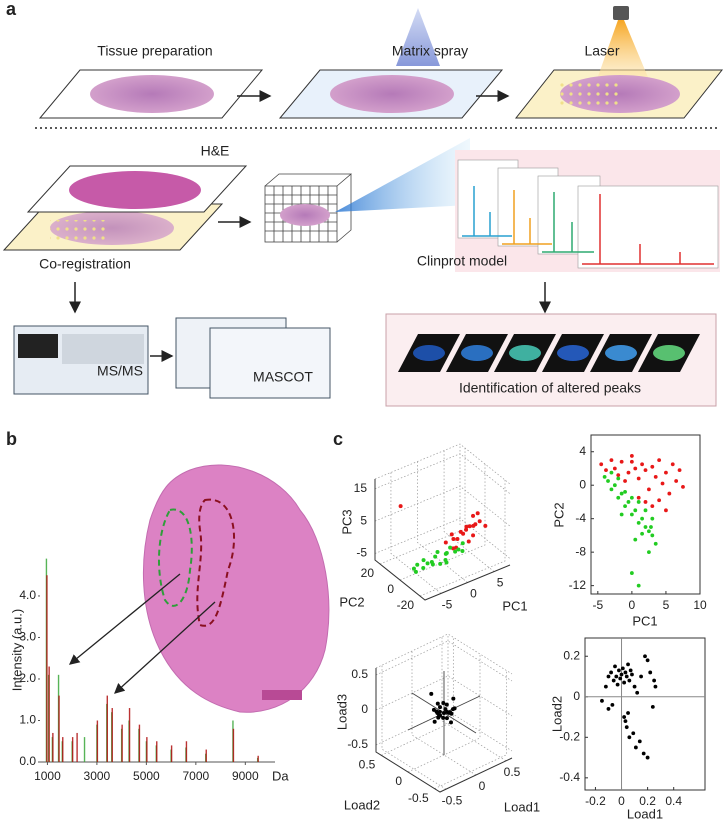 This screenshot has width=724, height=826. Describe the element at coordinates (85, 264) in the screenshot. I see `label: Co-registration` at that location.